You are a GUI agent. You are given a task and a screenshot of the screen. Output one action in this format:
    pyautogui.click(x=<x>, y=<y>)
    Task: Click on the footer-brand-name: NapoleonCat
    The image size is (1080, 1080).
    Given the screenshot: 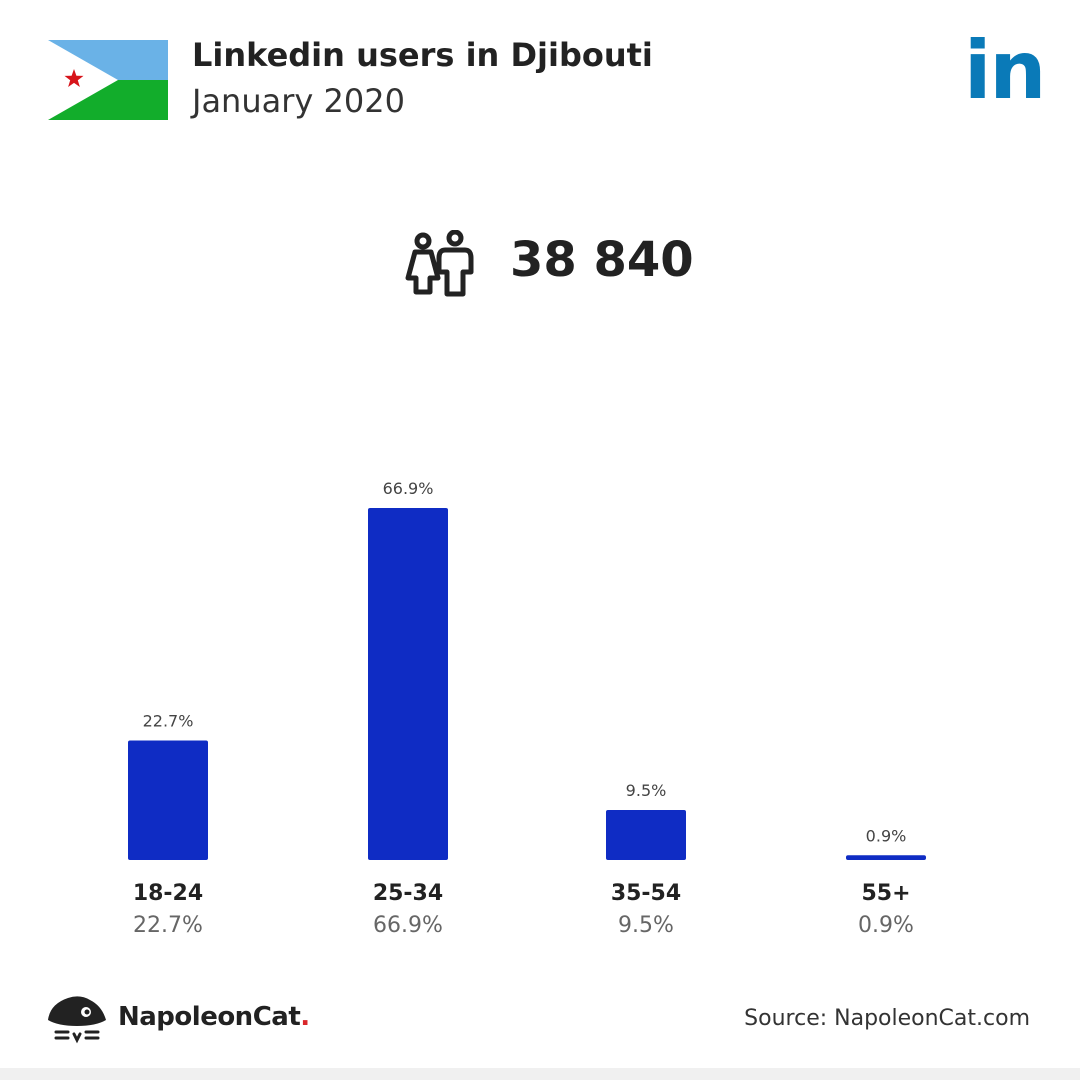 What is the action you would take?
    pyautogui.click(x=209, y=1017)
    